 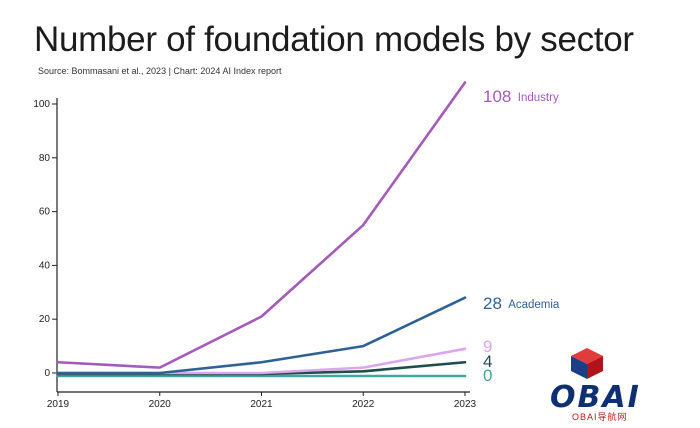 What do you see at coordinates (487, 346) in the screenshot?
I see `end-value-label: 9` at bounding box center [487, 346].